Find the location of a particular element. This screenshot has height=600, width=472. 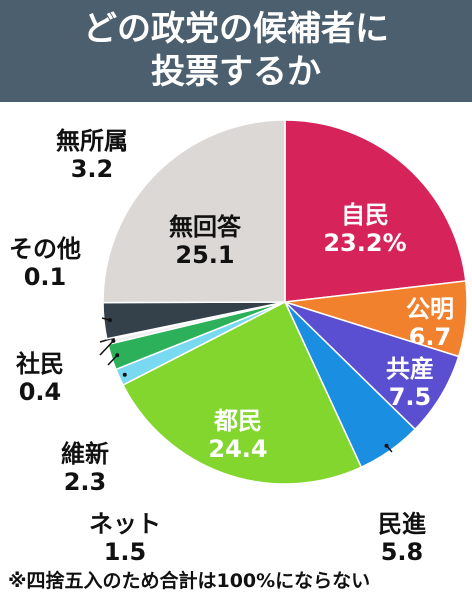

category-label: 無回答 is located at coordinates (205, 227).